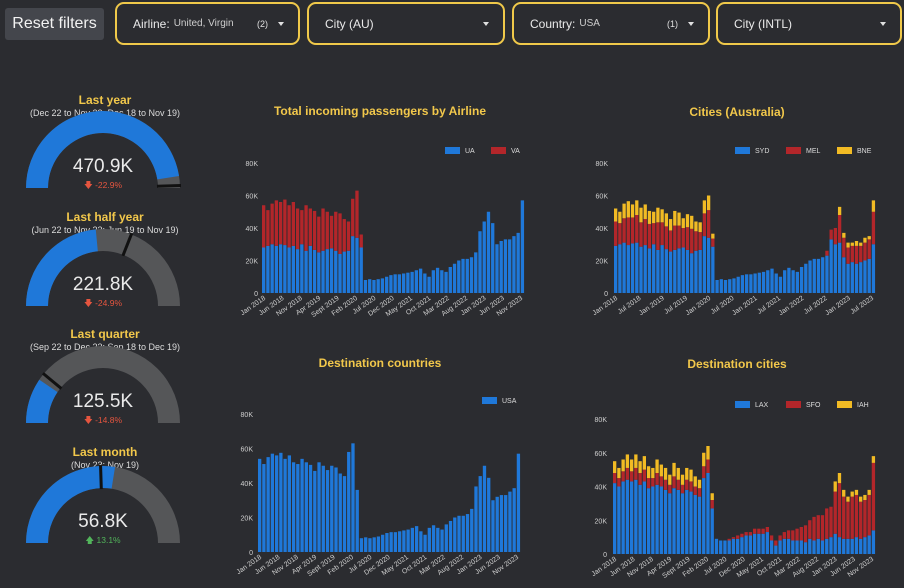 This screenshot has width=904, height=588. I want to click on chart-title-airline: Total incoming passengers by Airline, so click(380, 111).